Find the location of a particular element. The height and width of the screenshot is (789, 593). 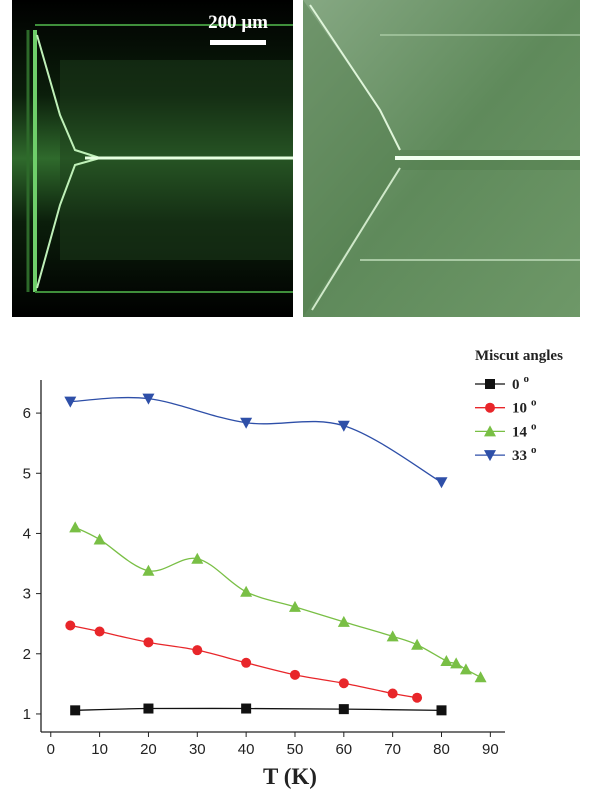

x-axis-label: T (K) is located at coordinates (290, 776).